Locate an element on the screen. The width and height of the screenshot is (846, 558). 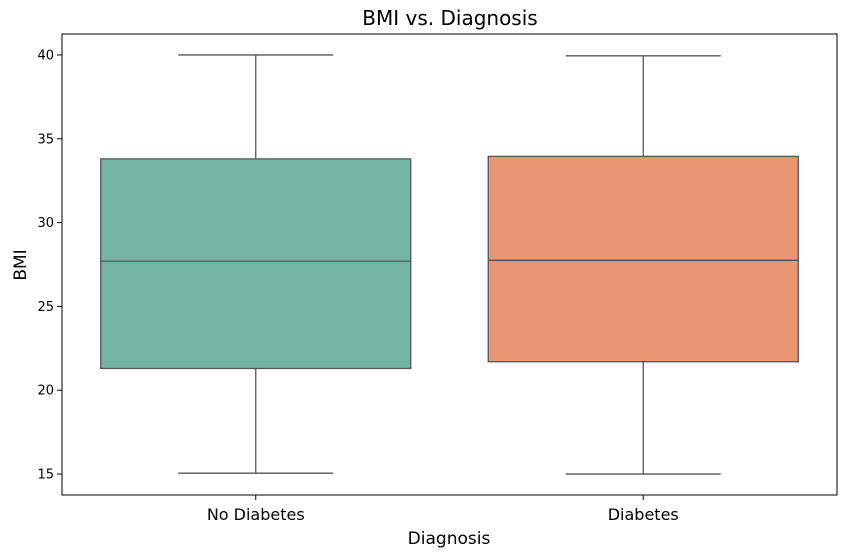
y-tick-label: 30 is located at coordinates (45, 223).